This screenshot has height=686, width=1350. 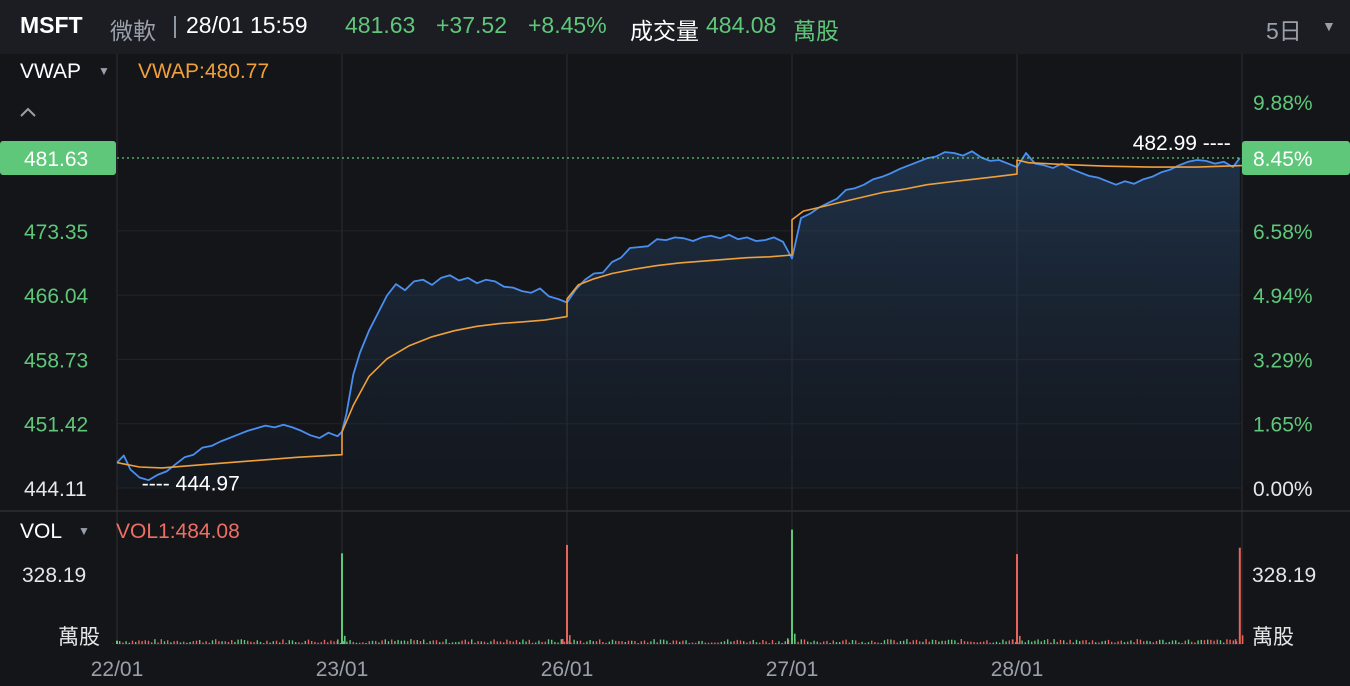 What do you see at coordinates (1283, 489) in the screenshot?
I see `pct-tick-label: 0.00%` at bounding box center [1283, 489].